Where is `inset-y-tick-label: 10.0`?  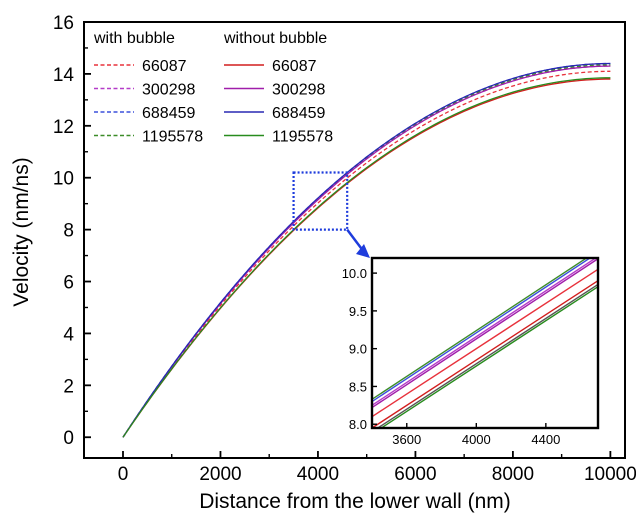
inset-y-tick-label: 10.0 is located at coordinates (354, 273).